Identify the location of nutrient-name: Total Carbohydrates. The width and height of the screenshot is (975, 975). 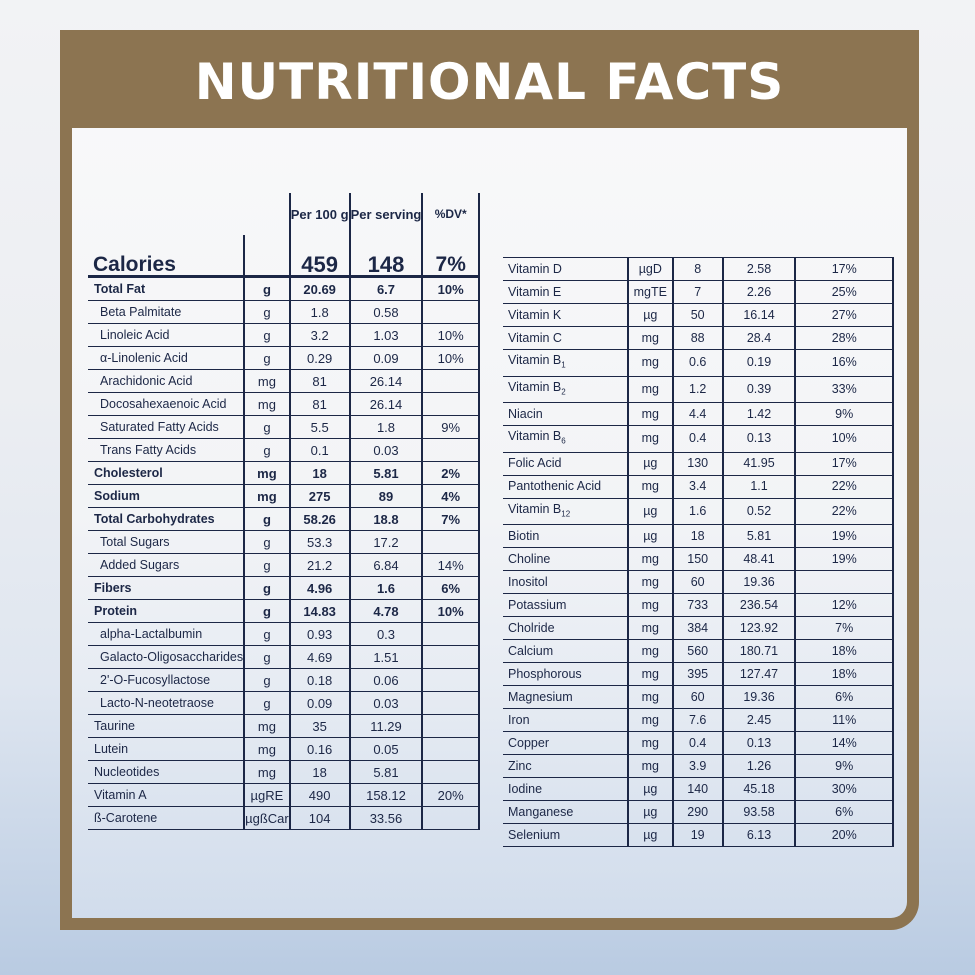
(166, 519).